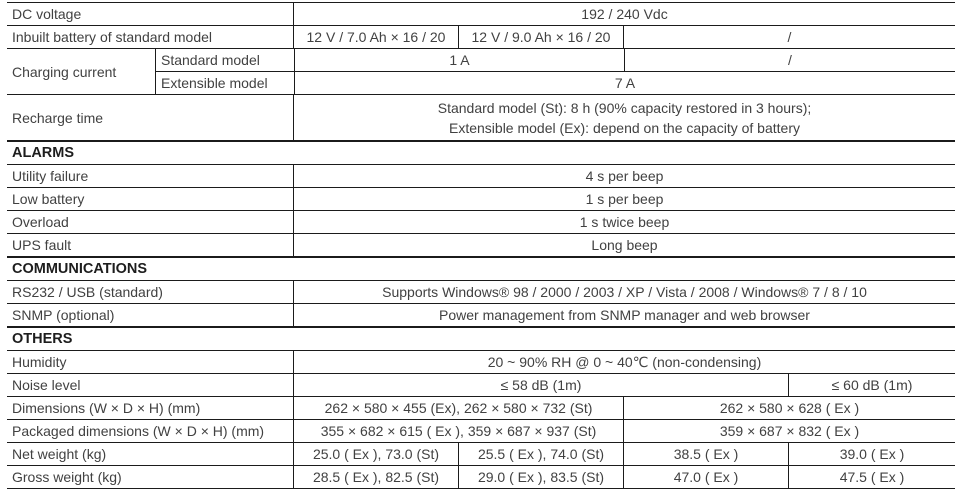 The height and width of the screenshot is (492, 960). Describe the element at coordinates (63, 315) in the screenshot. I see `snmp-label: SNMP (optional)` at that location.